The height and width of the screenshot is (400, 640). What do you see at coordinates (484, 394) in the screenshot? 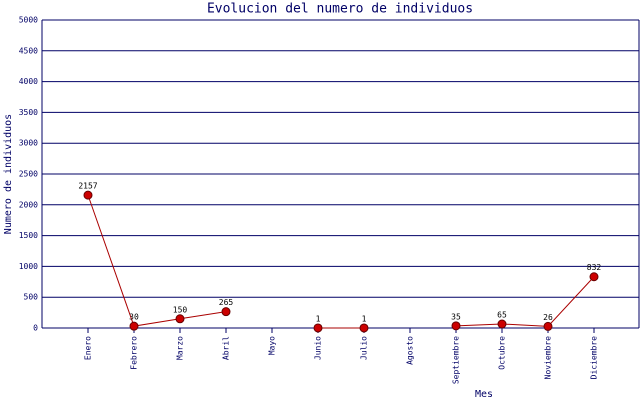
I see `x-axis-label: Mes` at bounding box center [484, 394].